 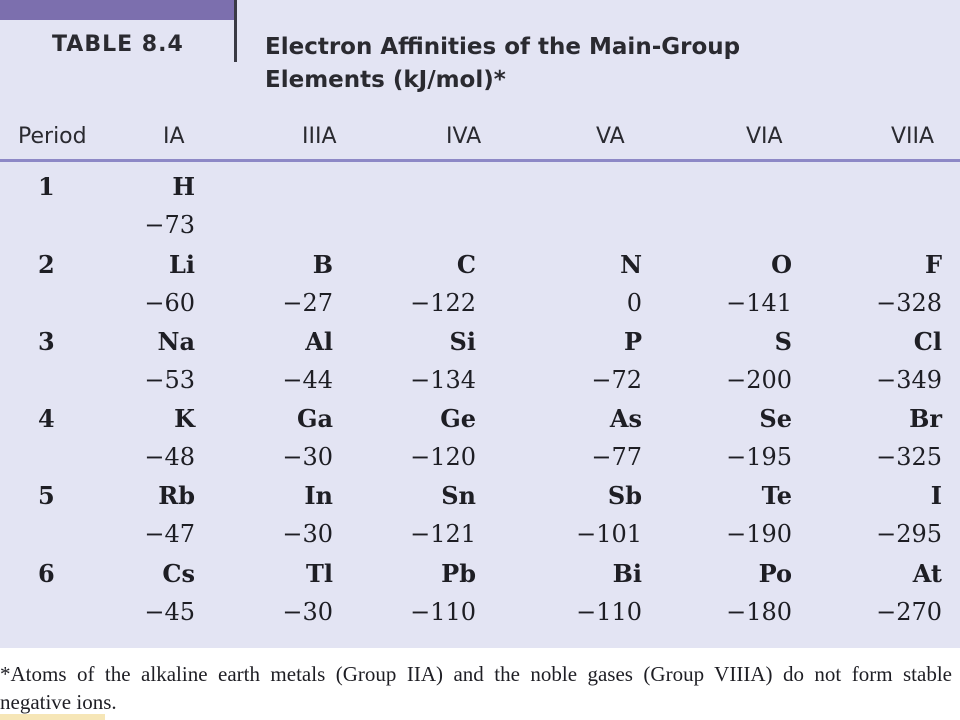 I want to click on element-symbol: H, so click(x=183, y=186).